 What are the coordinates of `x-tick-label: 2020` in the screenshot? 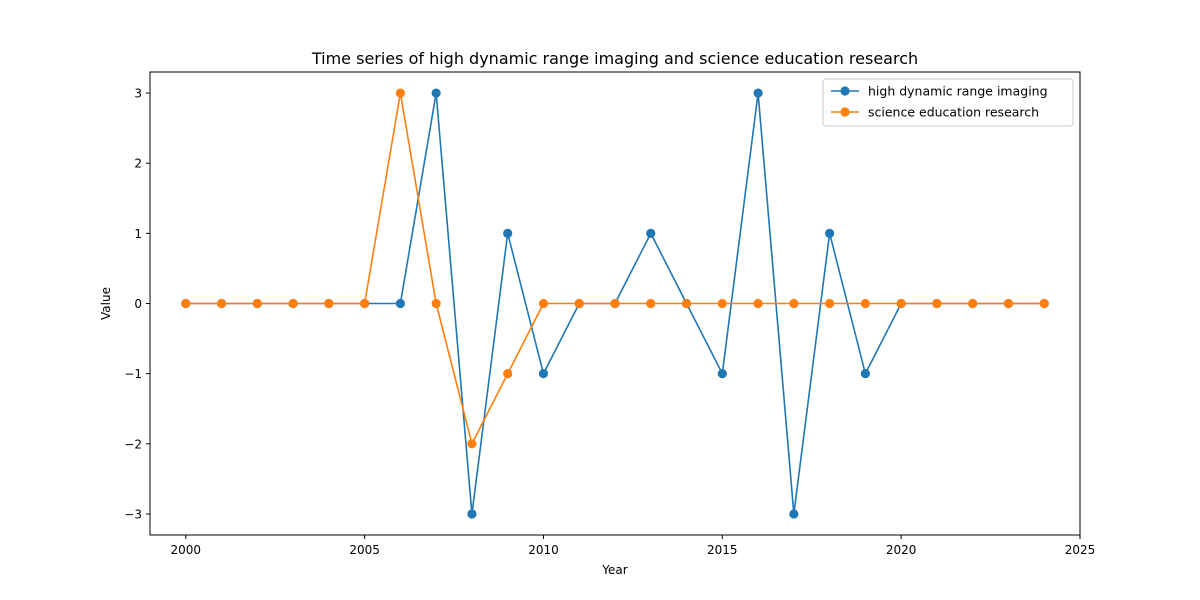 It's located at (901, 550).